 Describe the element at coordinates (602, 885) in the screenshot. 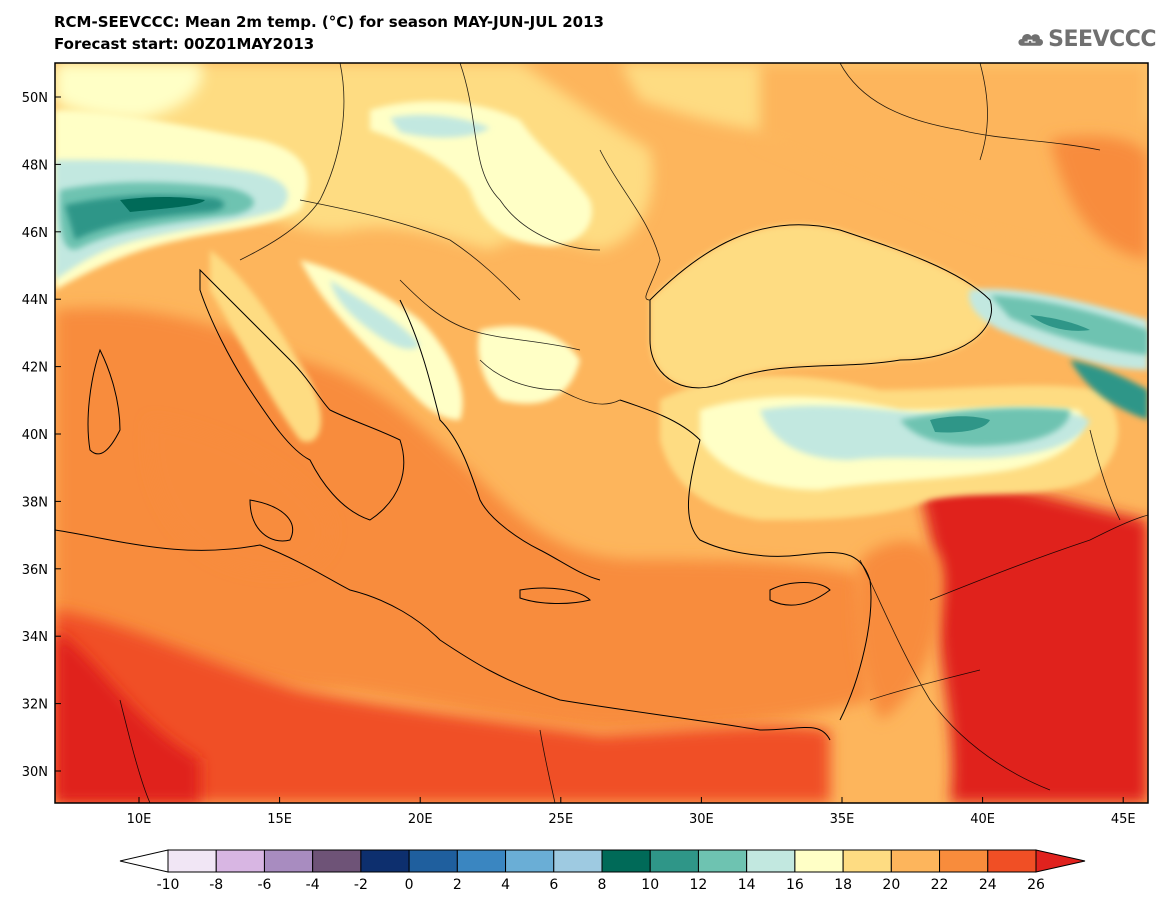

I see `colorbar-label: 8` at that location.